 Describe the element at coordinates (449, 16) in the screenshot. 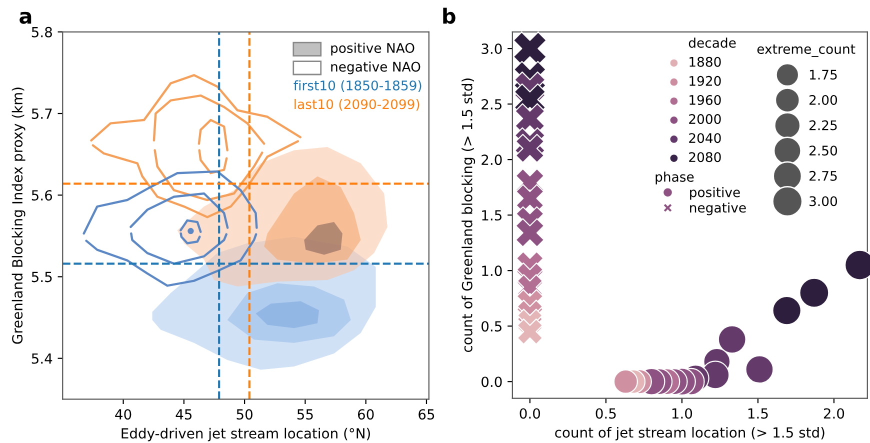

I see `chart-title: b` at that location.